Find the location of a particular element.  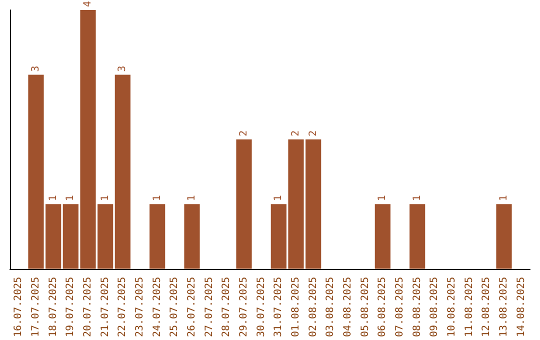

x-tick-label: 27.07.2025 is located at coordinates (209, 307).